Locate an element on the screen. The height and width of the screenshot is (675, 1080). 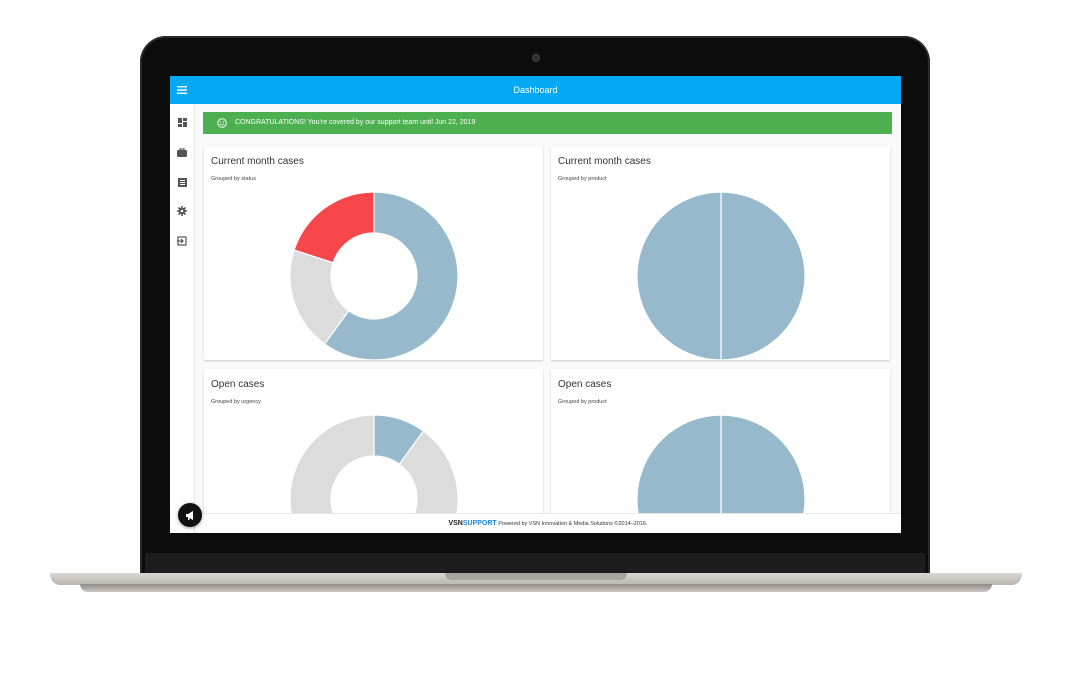
list-icon is located at coordinates (182, 182).